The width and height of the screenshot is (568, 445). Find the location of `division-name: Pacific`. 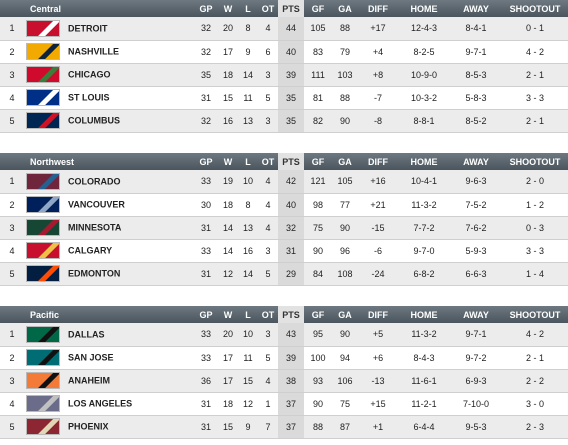

division-name: Pacific is located at coordinates (109, 314).